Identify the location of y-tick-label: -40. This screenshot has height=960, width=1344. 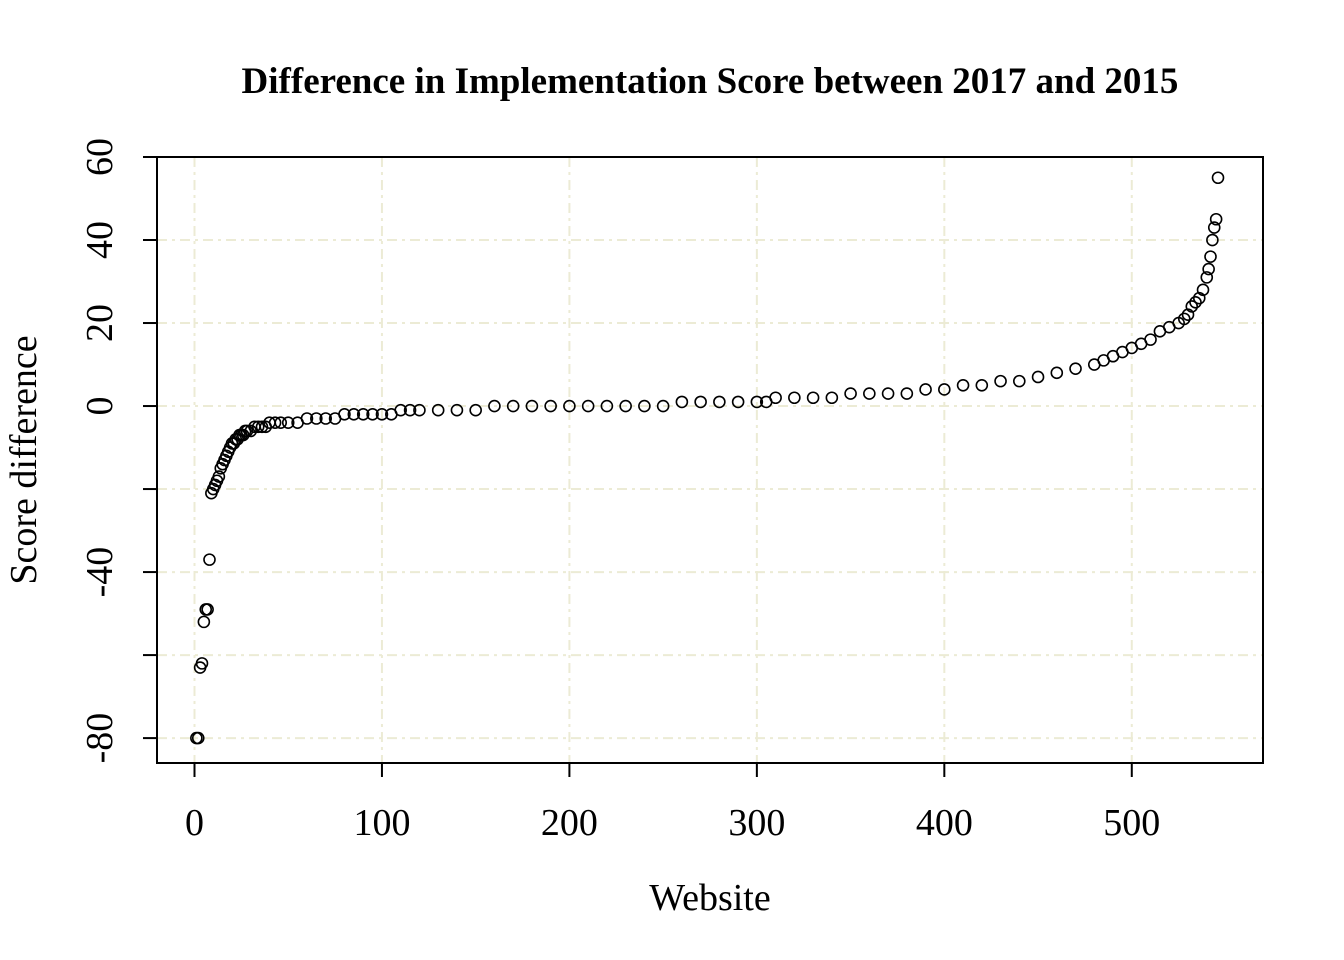
(100, 572).